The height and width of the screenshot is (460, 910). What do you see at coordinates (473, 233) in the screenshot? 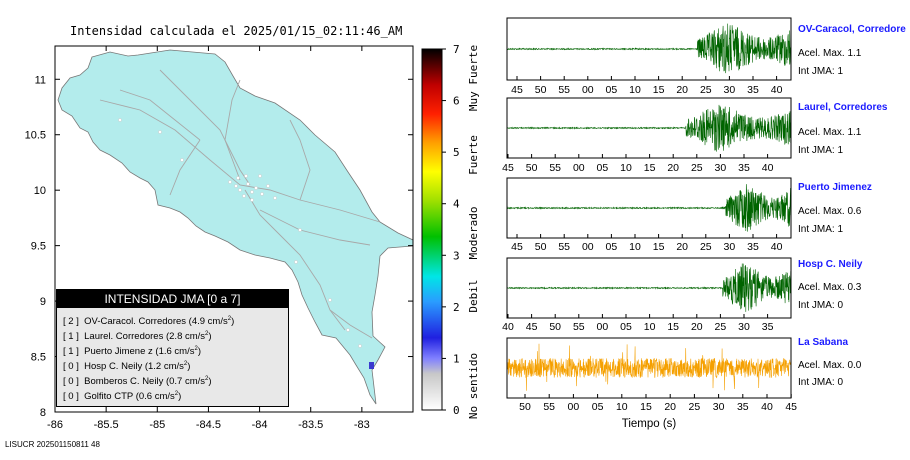
I see `colorbar-category-3: Moderado` at bounding box center [473, 233].